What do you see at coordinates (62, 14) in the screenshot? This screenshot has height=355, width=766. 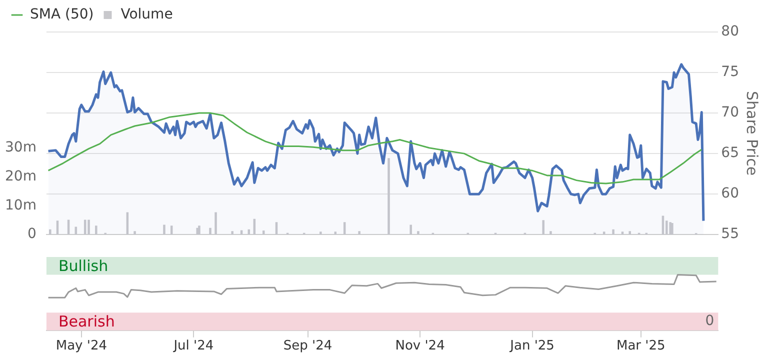 I see `legend-label: SMA (50)` at bounding box center [62, 14].